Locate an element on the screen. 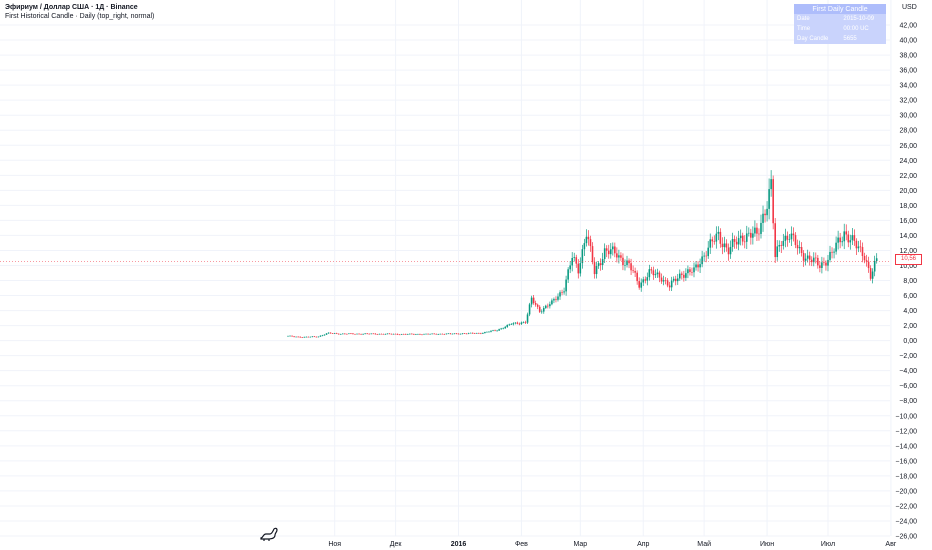 The image size is (932, 550). y-tick-label: 30,00 is located at coordinates (908, 116).